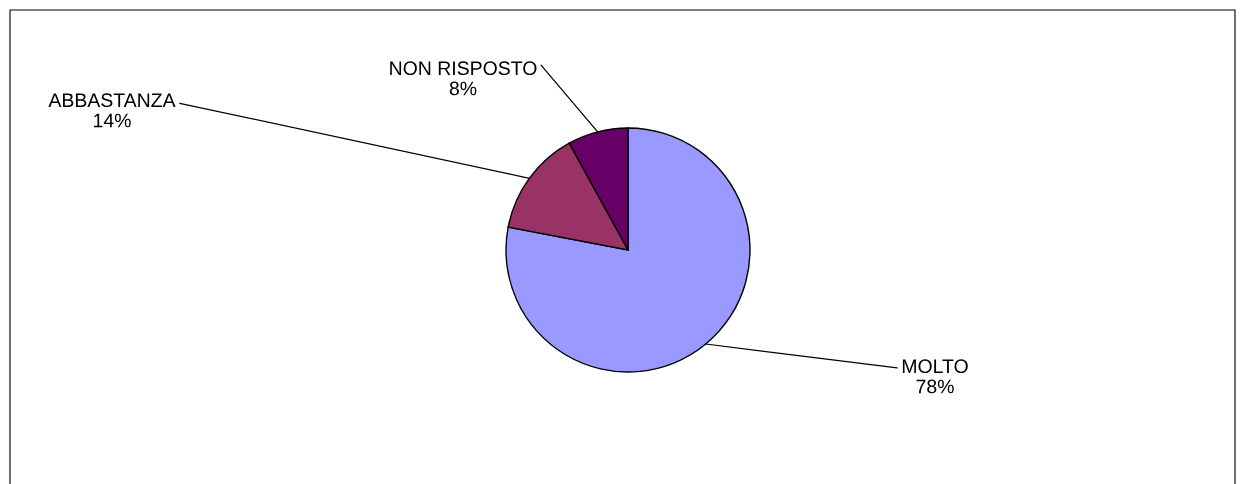 The width and height of the screenshot is (1245, 484). Describe the element at coordinates (935, 366) in the screenshot. I see `slice-label: MOLTO` at that location.